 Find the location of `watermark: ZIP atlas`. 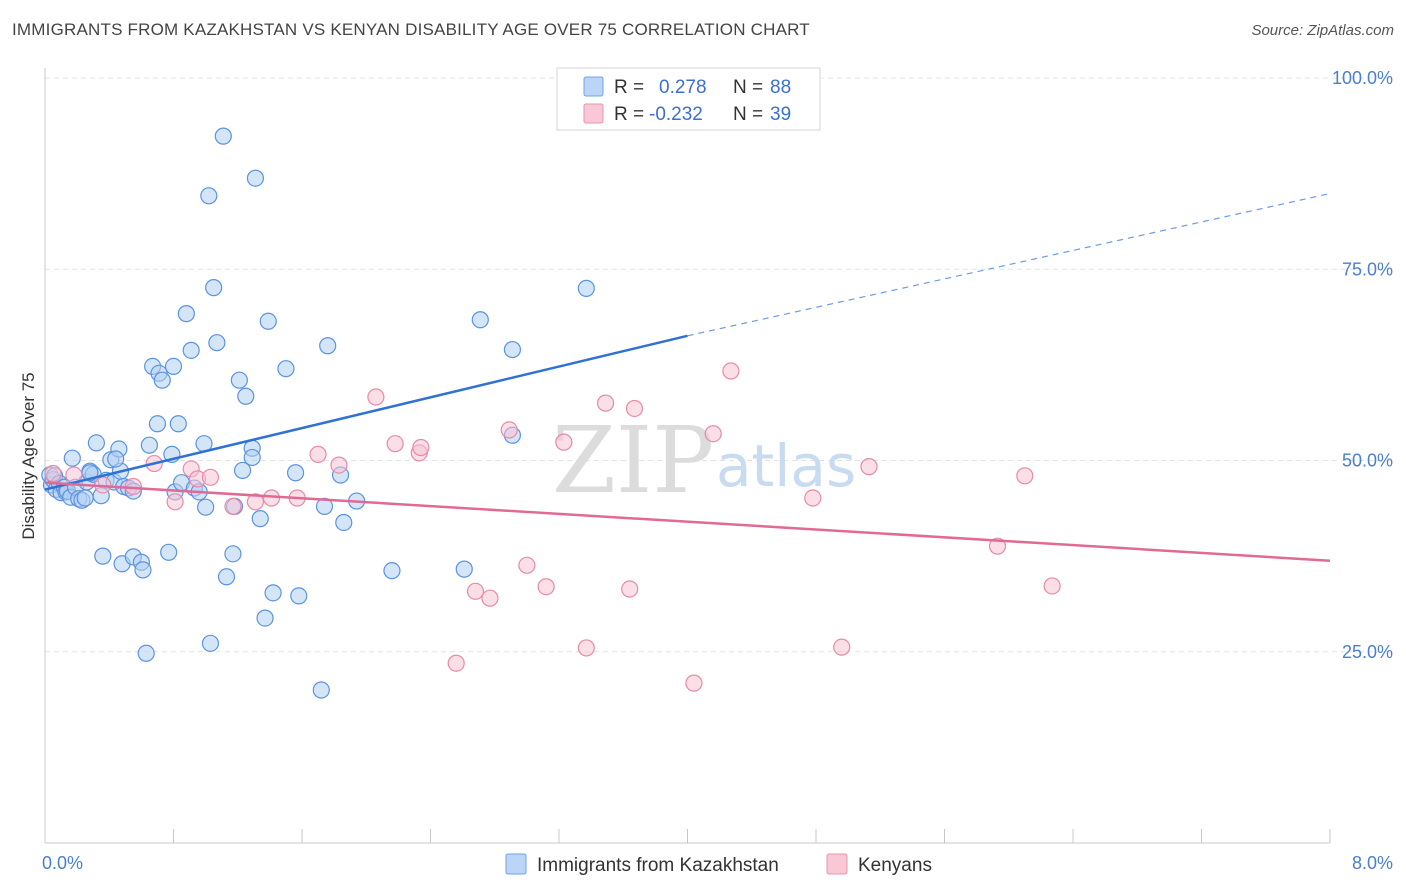

watermark: ZIP atlas is located at coordinates (704, 460).